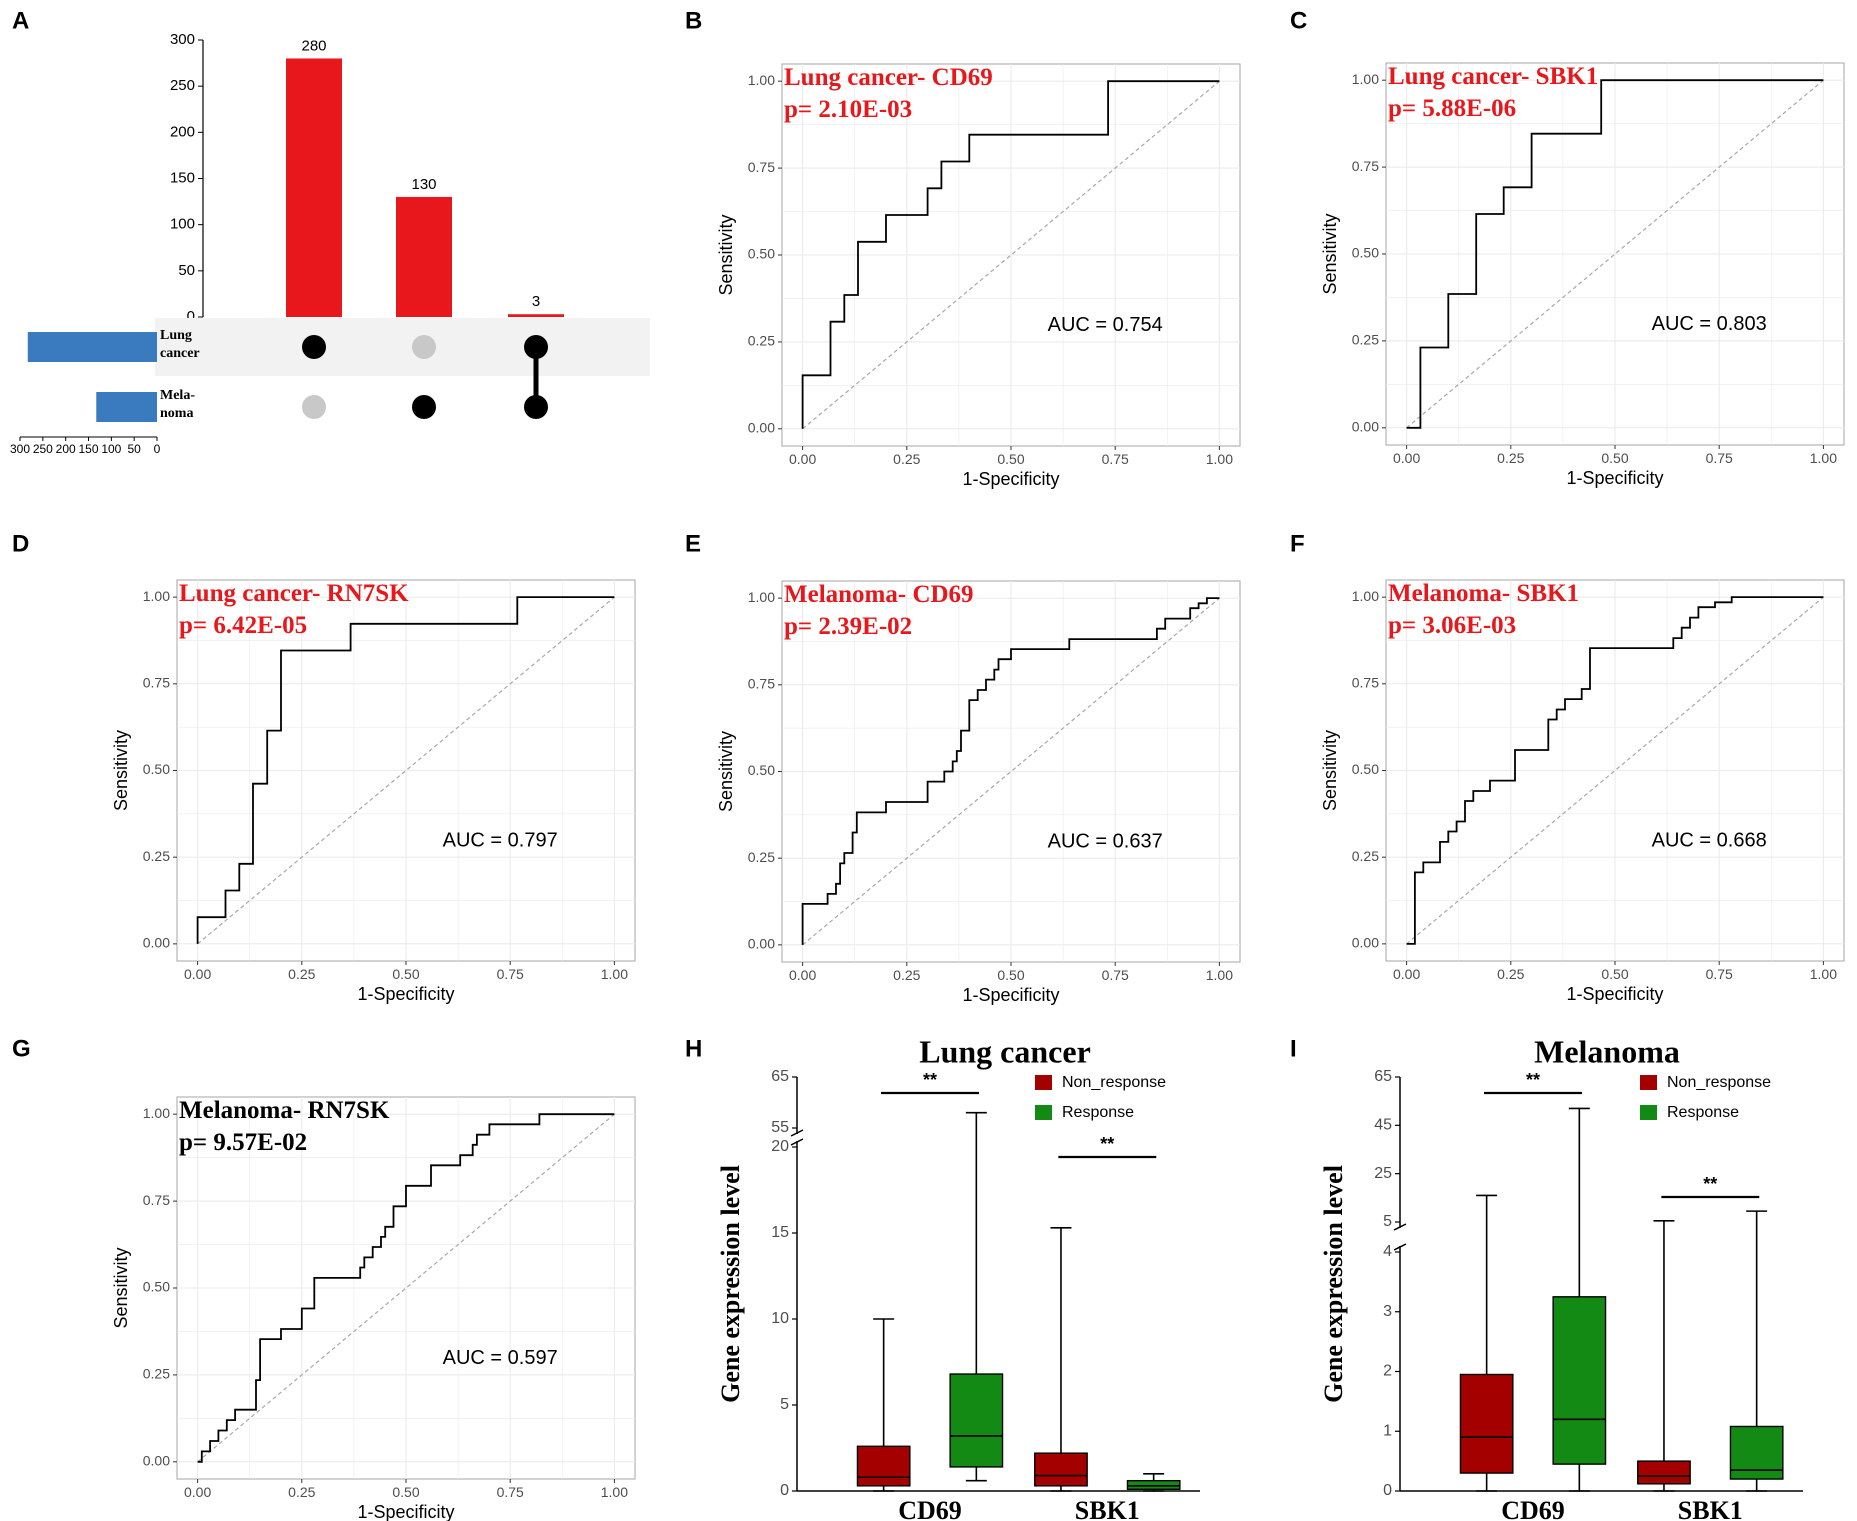 This screenshot has height=1521, width=1857. Describe the element at coordinates (1383, 1125) in the screenshot. I see `y-tick-label: 45` at that location.